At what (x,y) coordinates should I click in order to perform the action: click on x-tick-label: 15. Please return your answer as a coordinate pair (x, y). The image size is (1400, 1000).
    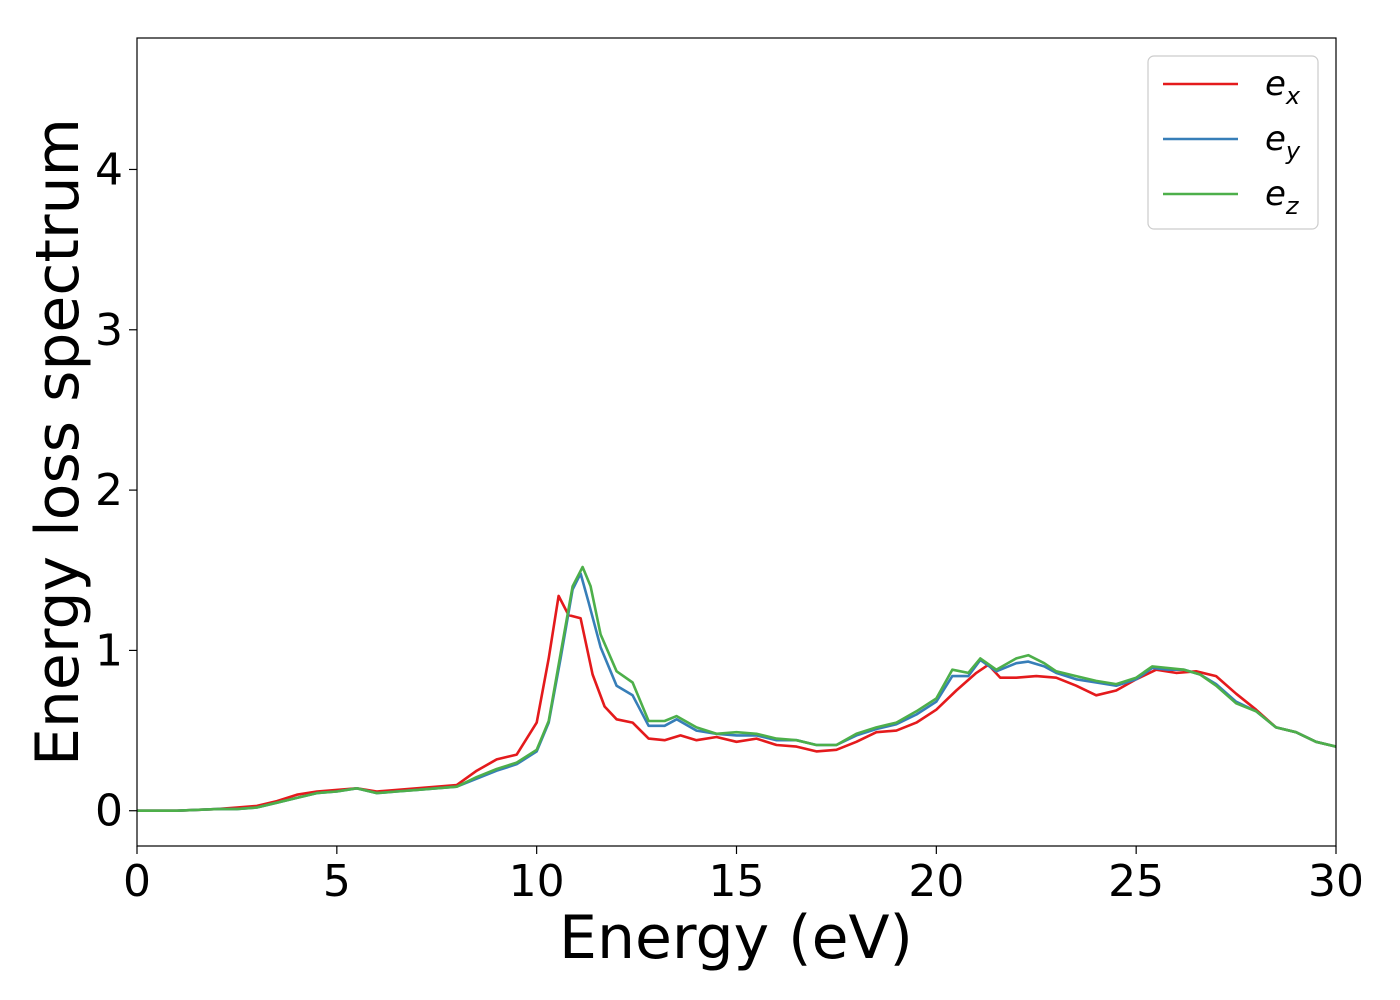
    Looking at the image, I should click on (737, 881).